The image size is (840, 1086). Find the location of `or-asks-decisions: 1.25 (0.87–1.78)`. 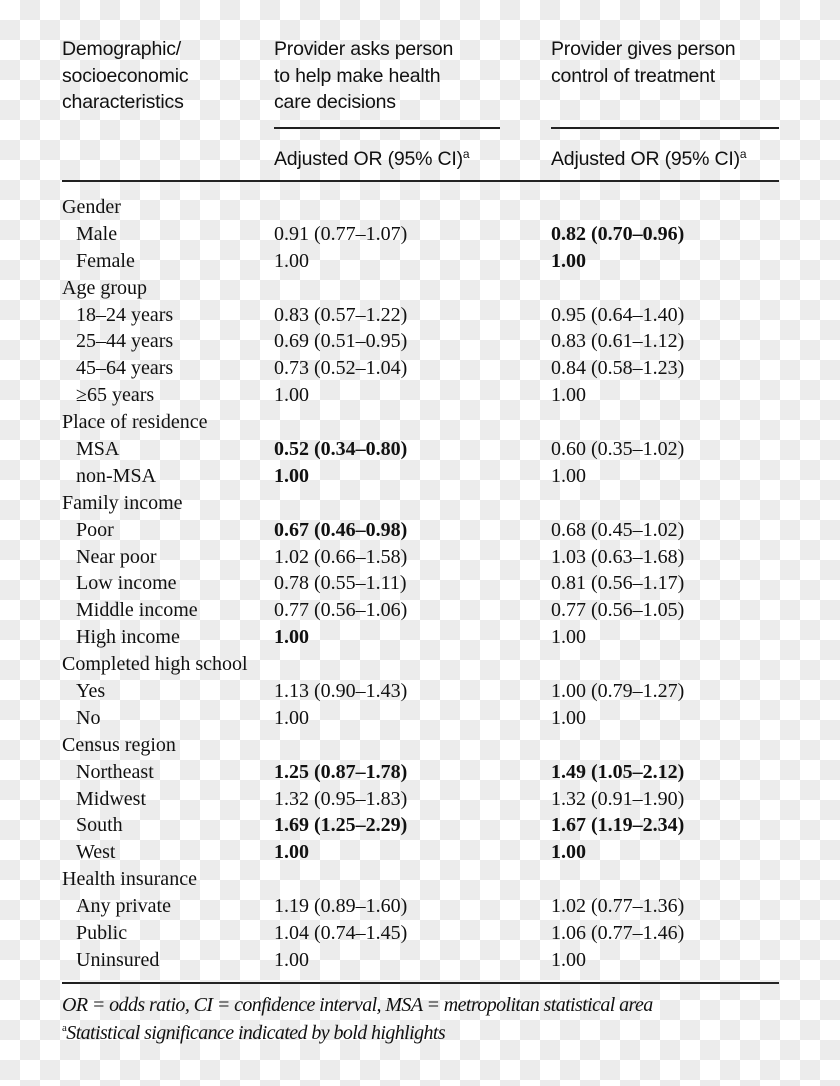

or-asks-decisions: 1.25 (0.87–1.78) is located at coordinates (341, 771).